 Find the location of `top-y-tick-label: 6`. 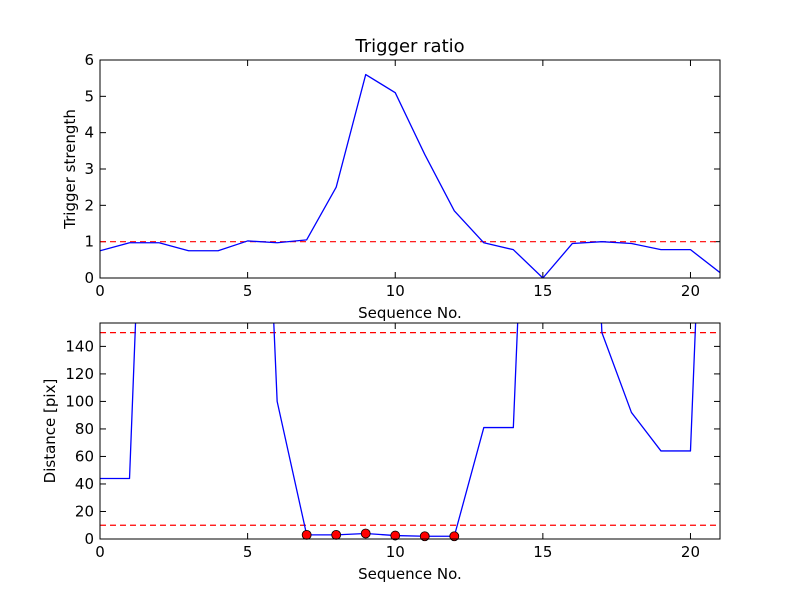

top-y-tick-label: 6 is located at coordinates (89, 60).